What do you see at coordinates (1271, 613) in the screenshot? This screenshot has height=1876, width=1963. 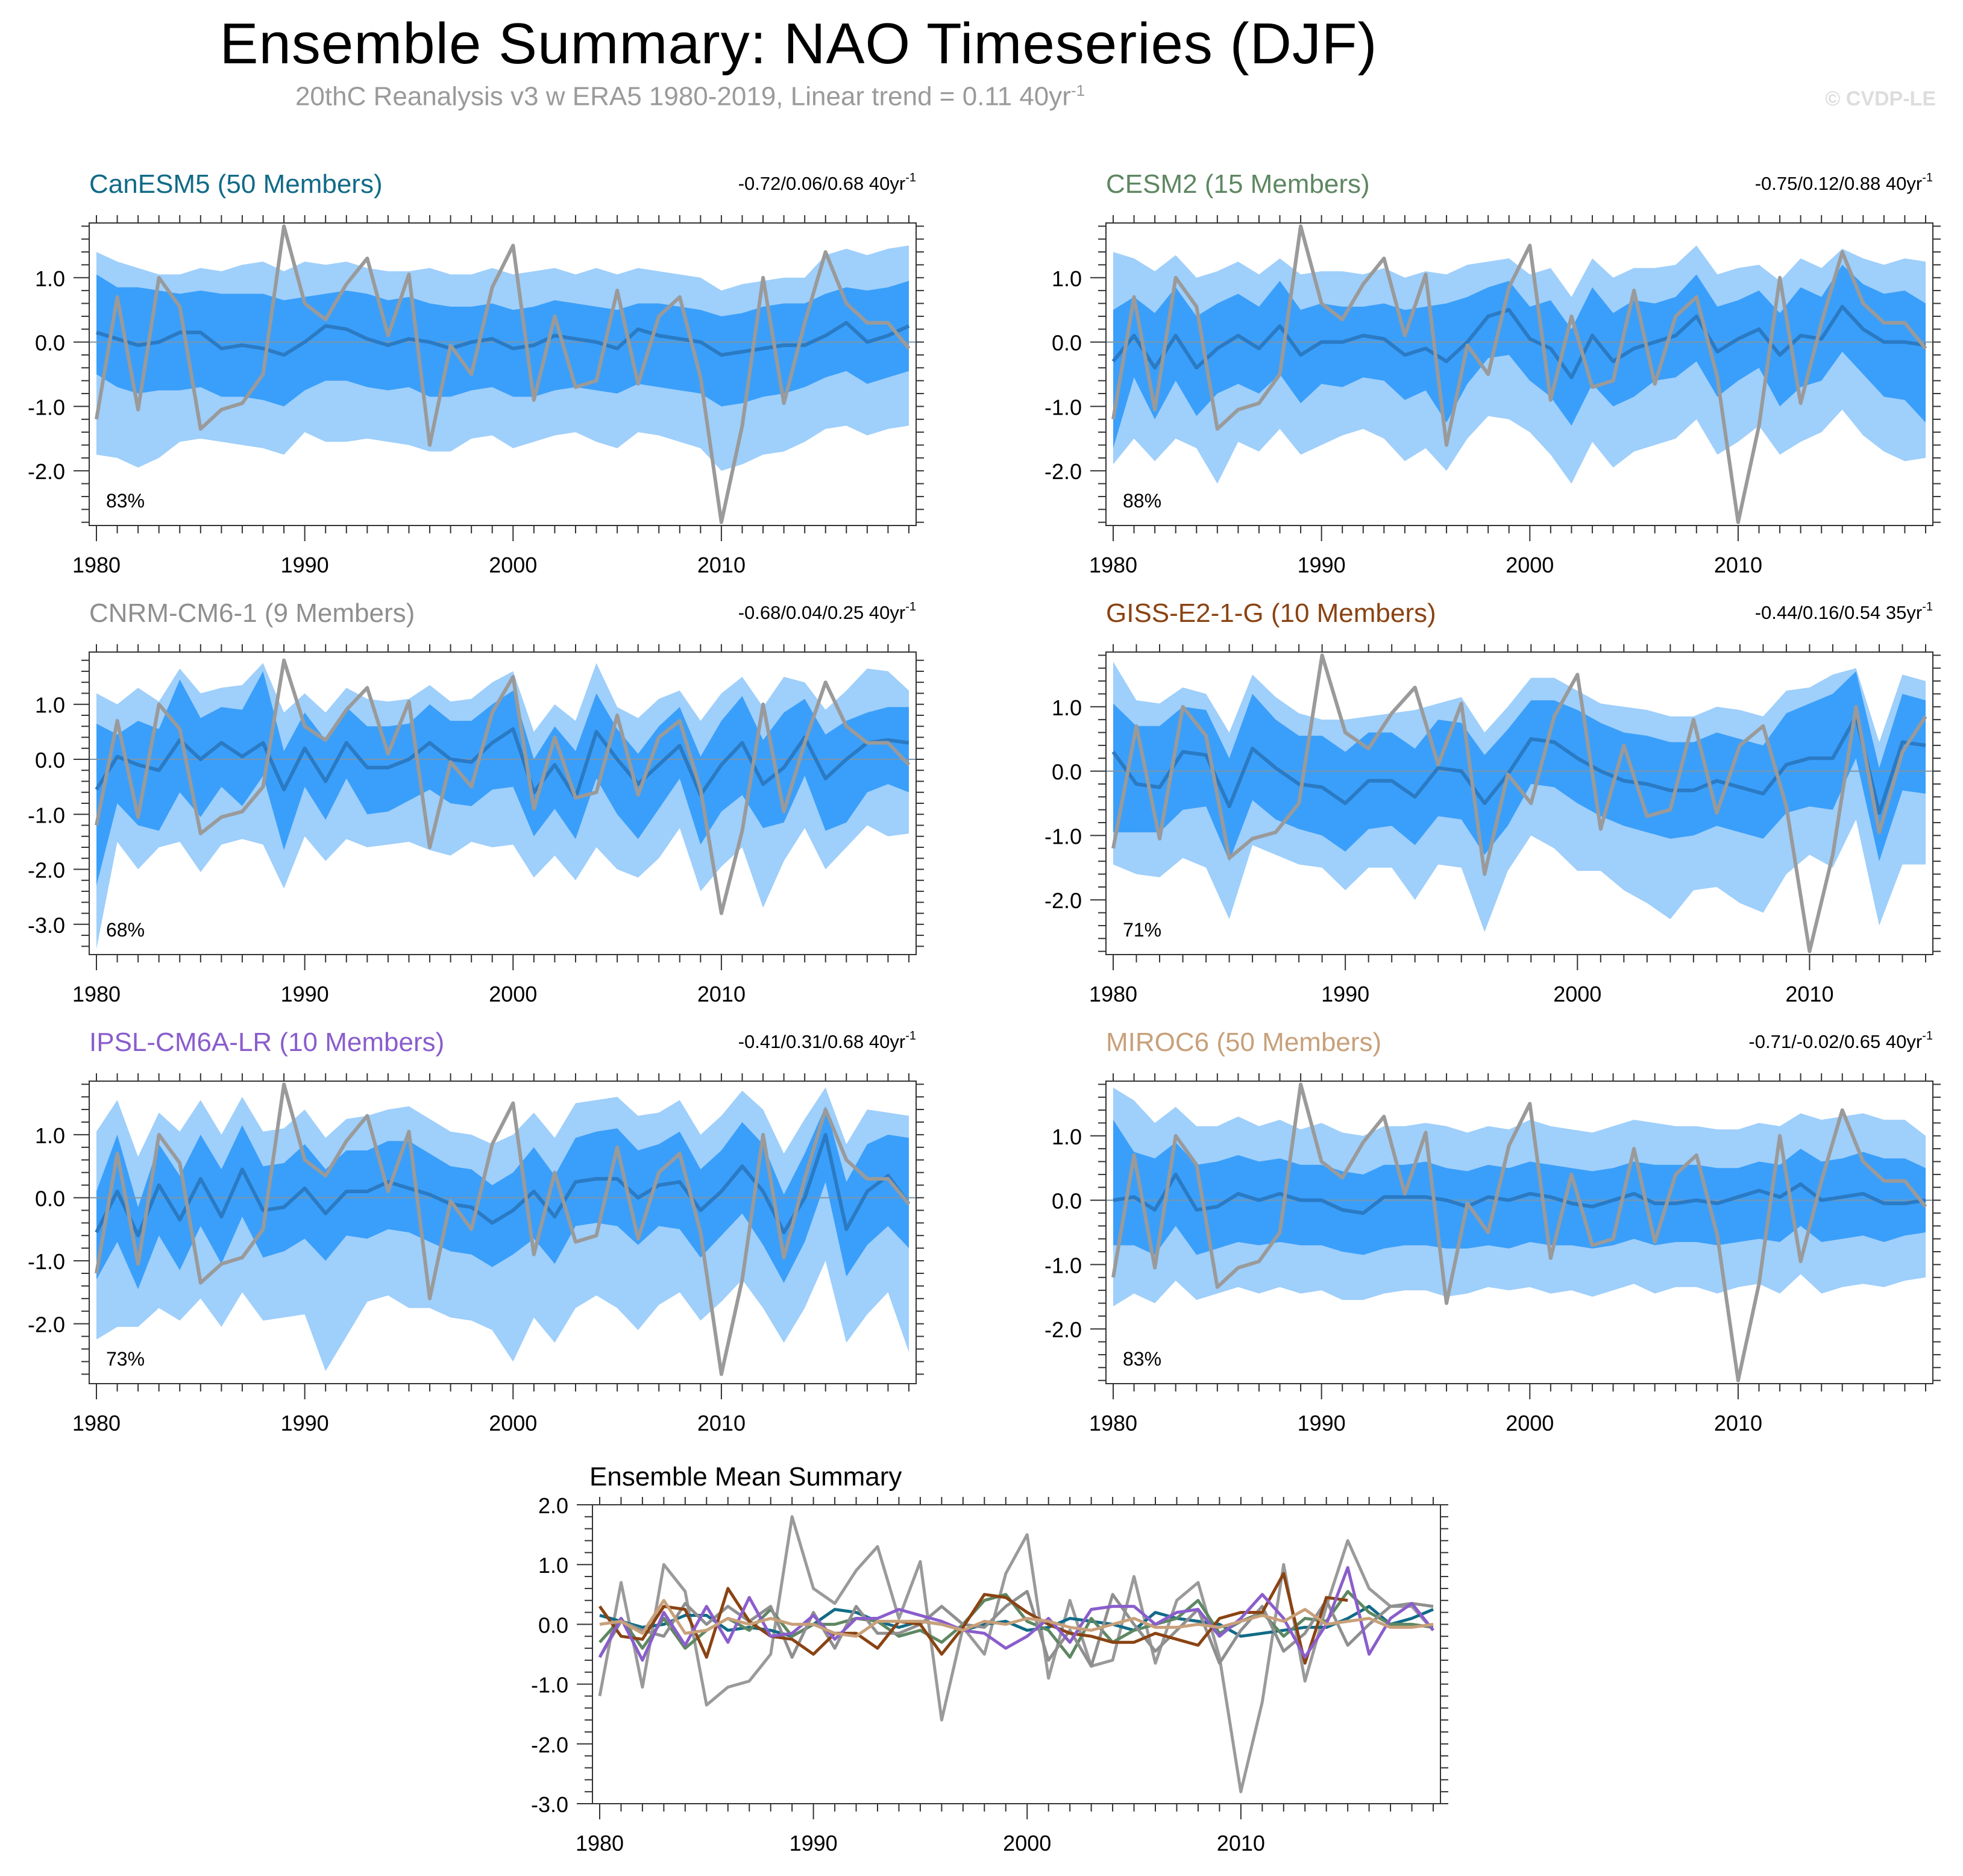 I see `panel-title: GISS-E2-1-G (10 Members)` at bounding box center [1271, 613].